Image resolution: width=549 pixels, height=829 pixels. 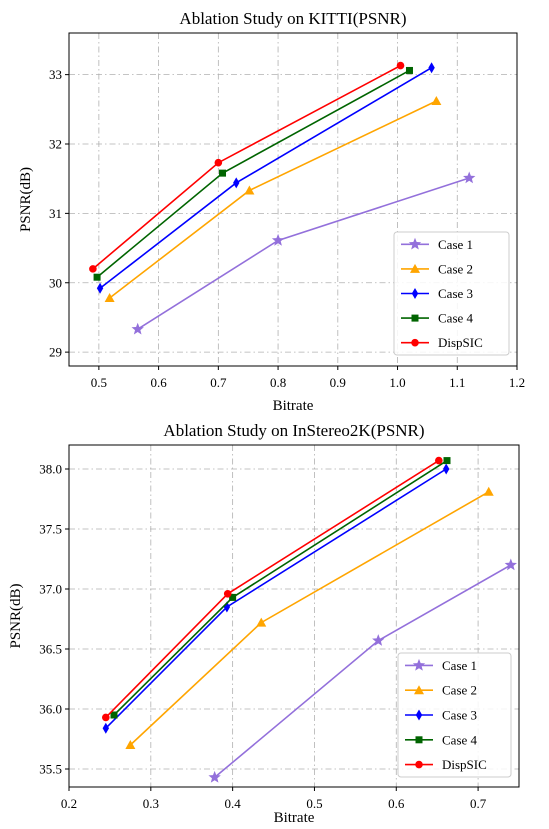 I want to click on y-tick-label: 30, so click(x=55, y=282).